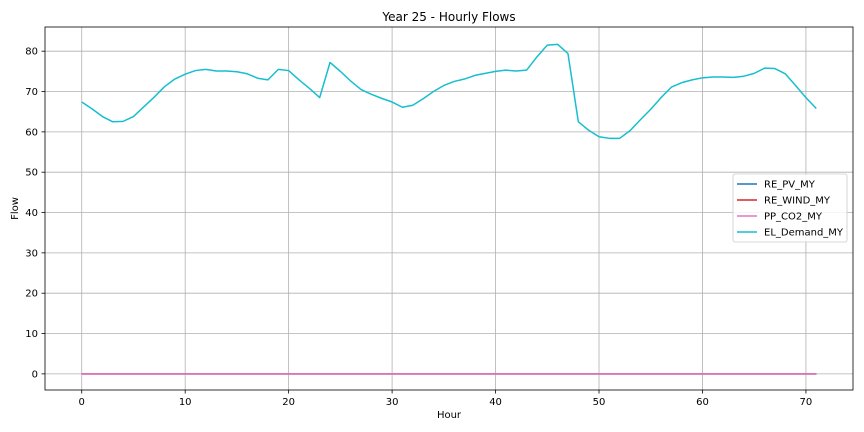  Describe the element at coordinates (448, 17) in the screenshot. I see `chart-title: Year 25 - Hourly Flows` at that location.